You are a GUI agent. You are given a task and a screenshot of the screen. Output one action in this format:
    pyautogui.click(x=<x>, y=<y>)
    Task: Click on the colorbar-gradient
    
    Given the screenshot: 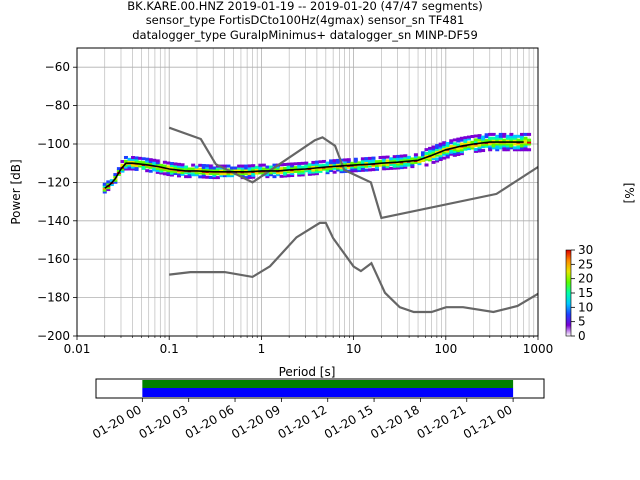 What is the action you would take?
    pyautogui.click(x=568, y=293)
    